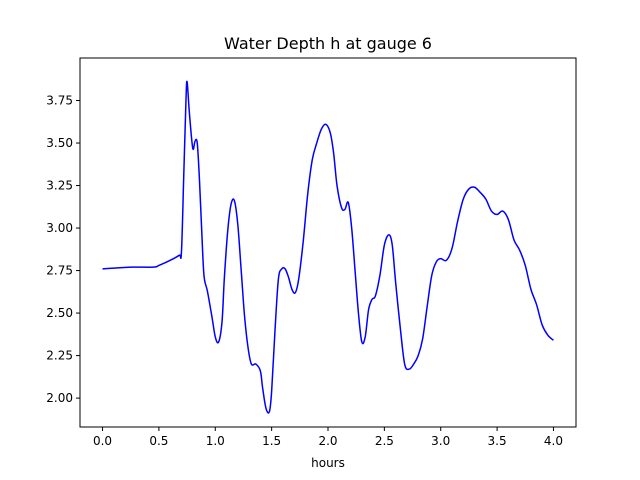 The width and height of the screenshot is (640, 480). Describe the element at coordinates (59, 143) in the screenshot. I see `y-tick-label: 3.50` at that location.